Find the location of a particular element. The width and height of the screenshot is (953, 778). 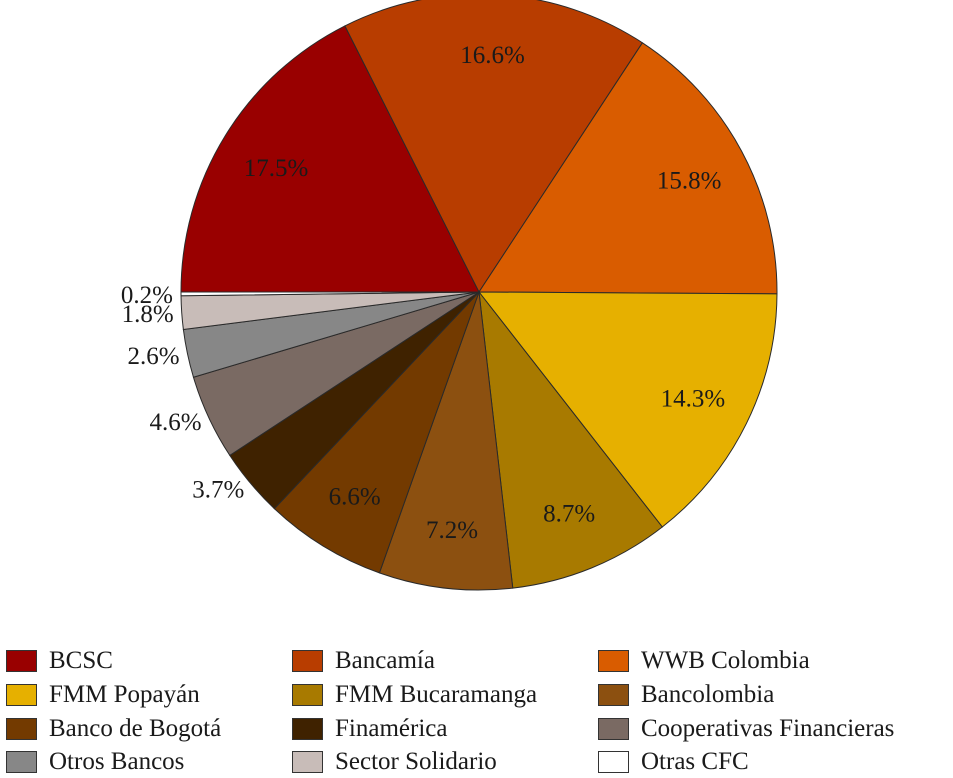

slice-label-wwb-colombia: 15.8% is located at coordinates (689, 180).